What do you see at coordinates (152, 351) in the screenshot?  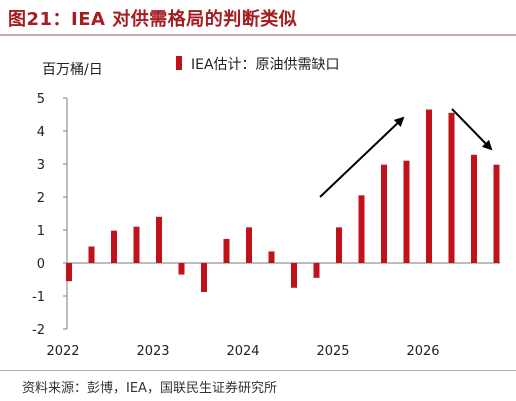 I see `x-tick-label: 2023` at bounding box center [152, 351].